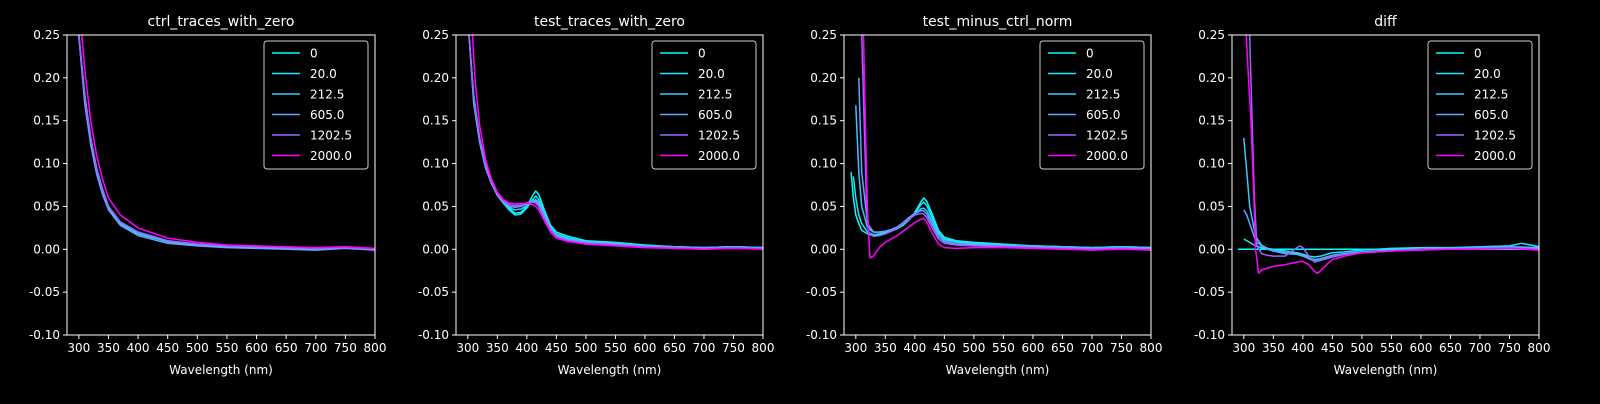 This screenshot has height=404, width=1600. What do you see at coordinates (1385, 22) in the screenshot?
I see `chart-title: diff` at bounding box center [1385, 22].